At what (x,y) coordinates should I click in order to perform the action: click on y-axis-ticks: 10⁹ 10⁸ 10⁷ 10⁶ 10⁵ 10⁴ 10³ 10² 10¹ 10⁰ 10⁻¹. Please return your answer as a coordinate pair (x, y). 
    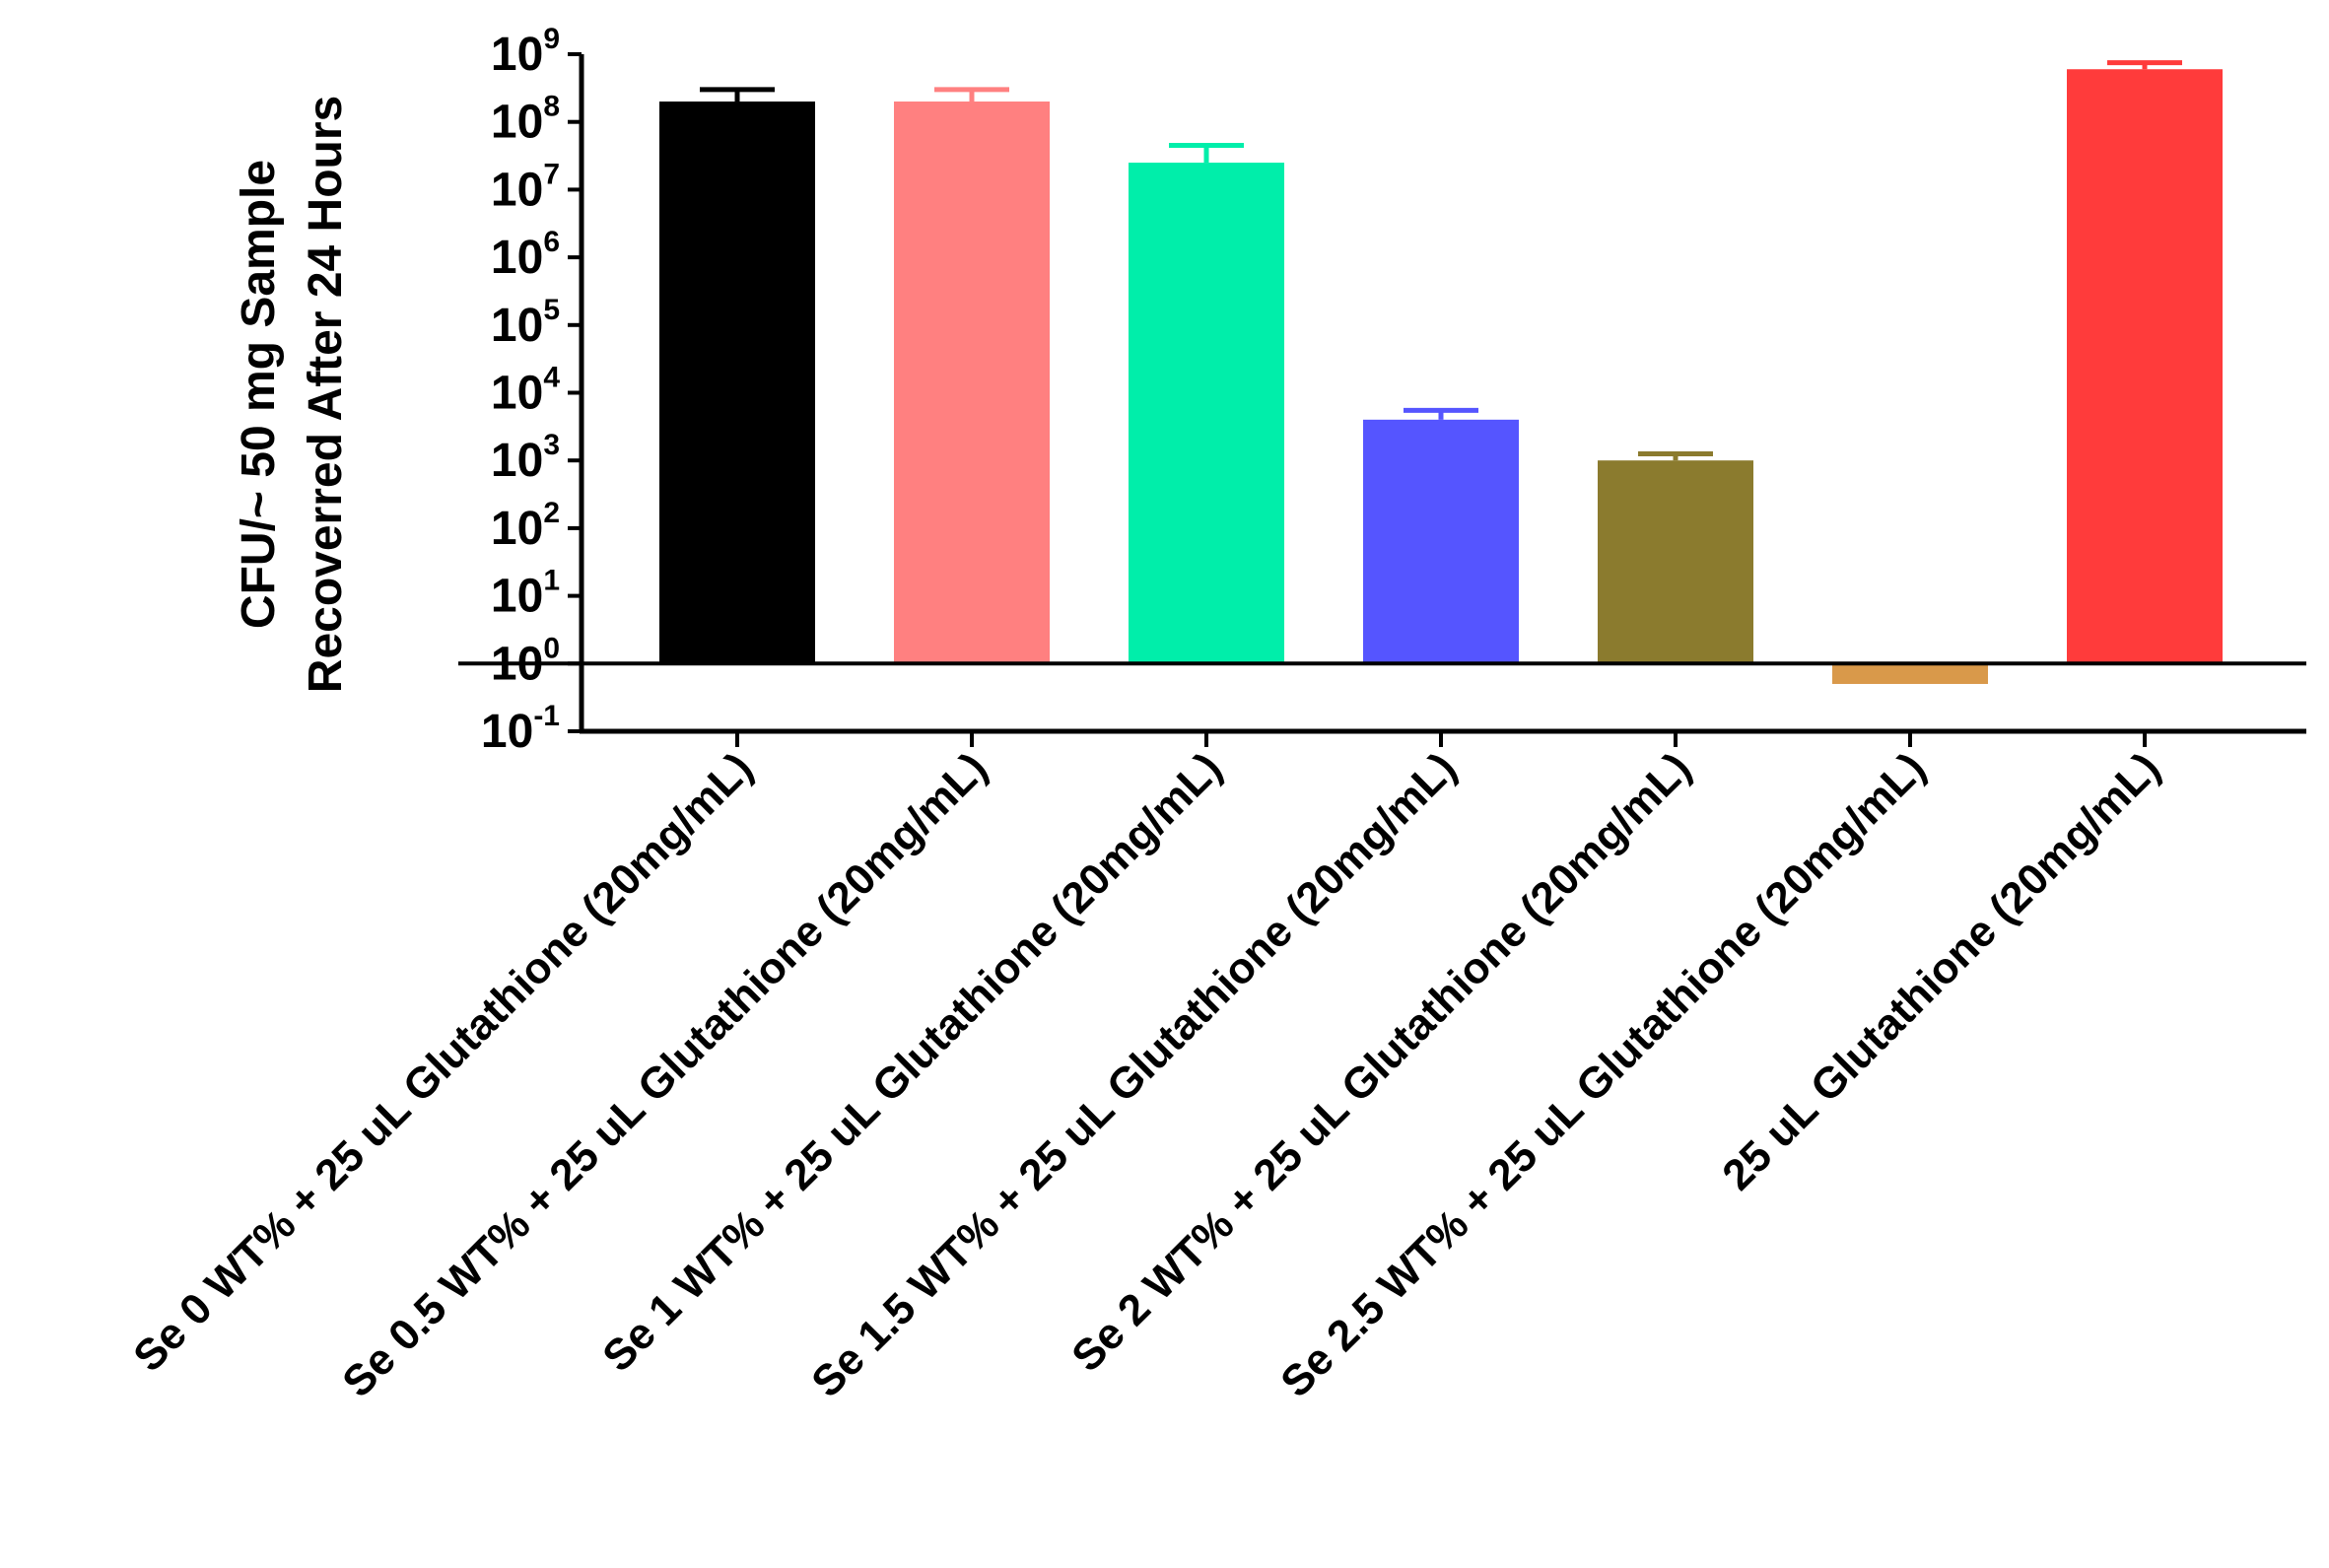
    Looking at the image, I should click on (531, 390).